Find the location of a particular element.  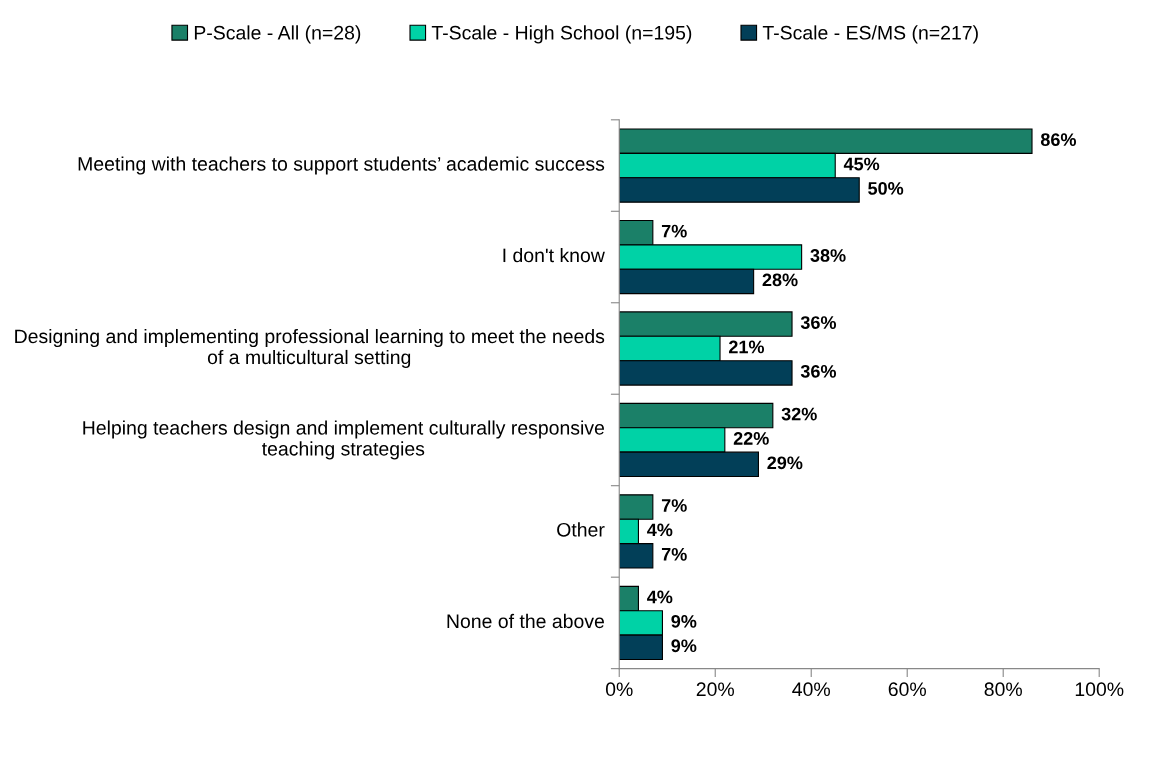

y-tick-label: I don't know is located at coordinates (554, 255).